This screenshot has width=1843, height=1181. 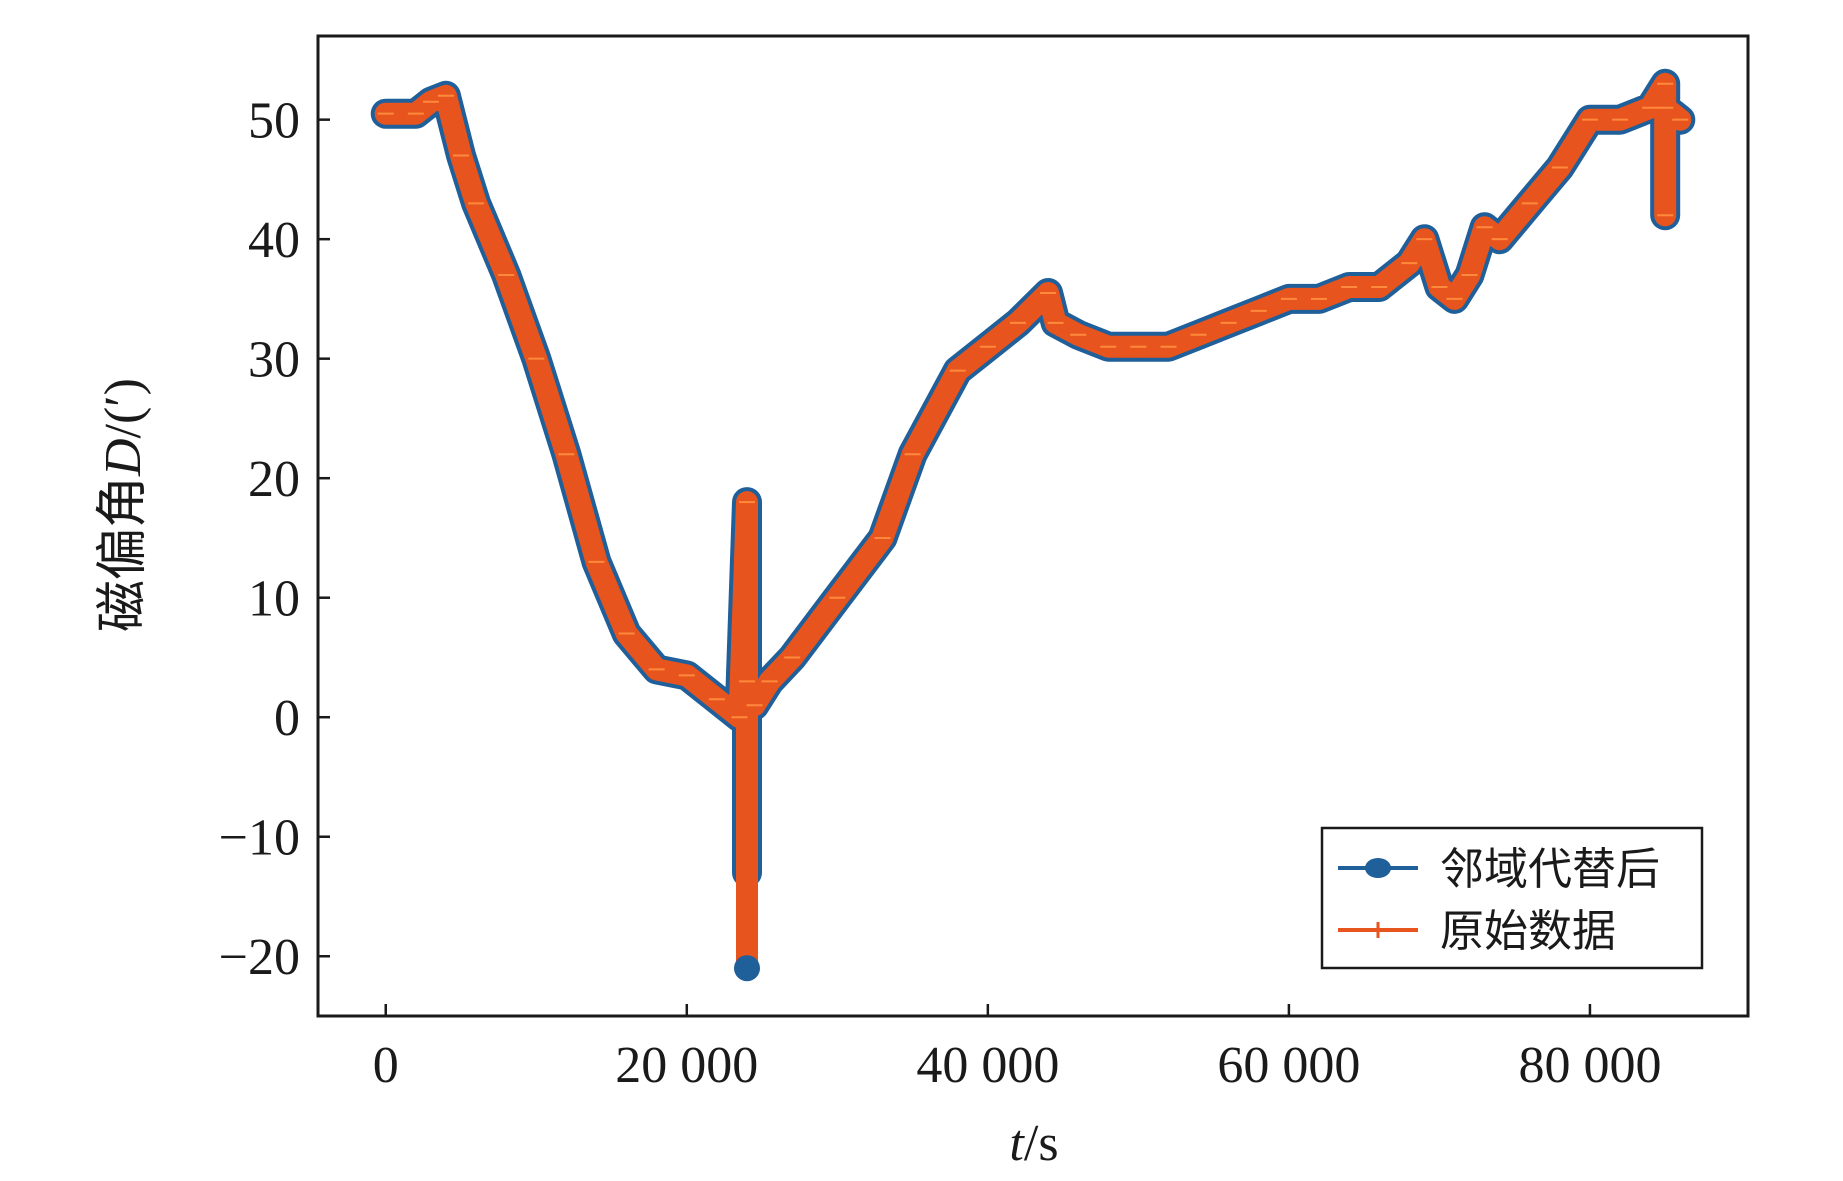 I want to click on legend-marker-replaced, so click(x=1378, y=868).